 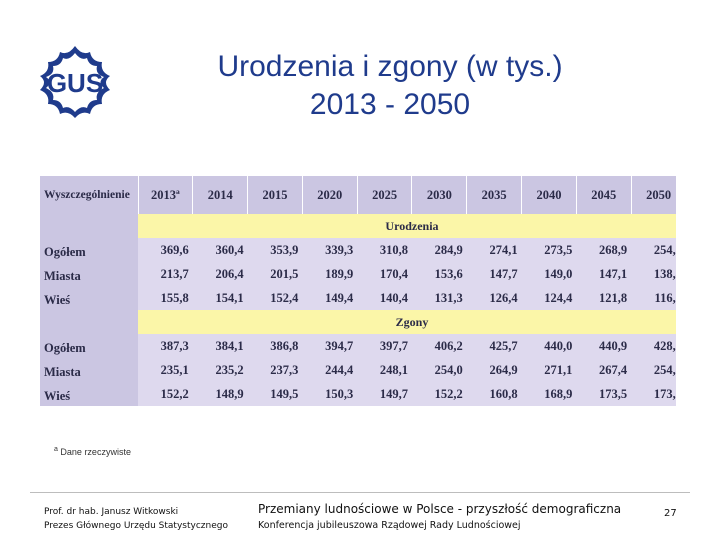 What do you see at coordinates (653, 195) in the screenshot?
I see `year-header: 2050` at bounding box center [653, 195].